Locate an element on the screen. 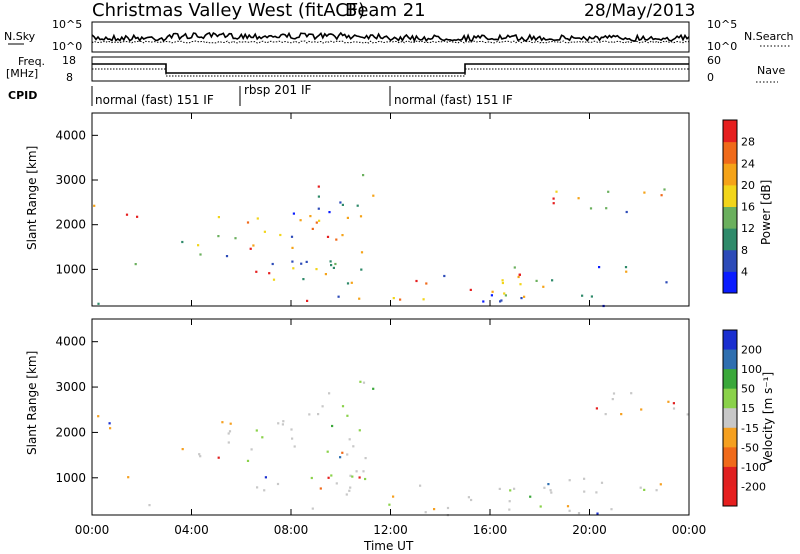 The height and width of the screenshot is (554, 800). nsearch-tick-bottom: 10^0 is located at coordinates (722, 46).